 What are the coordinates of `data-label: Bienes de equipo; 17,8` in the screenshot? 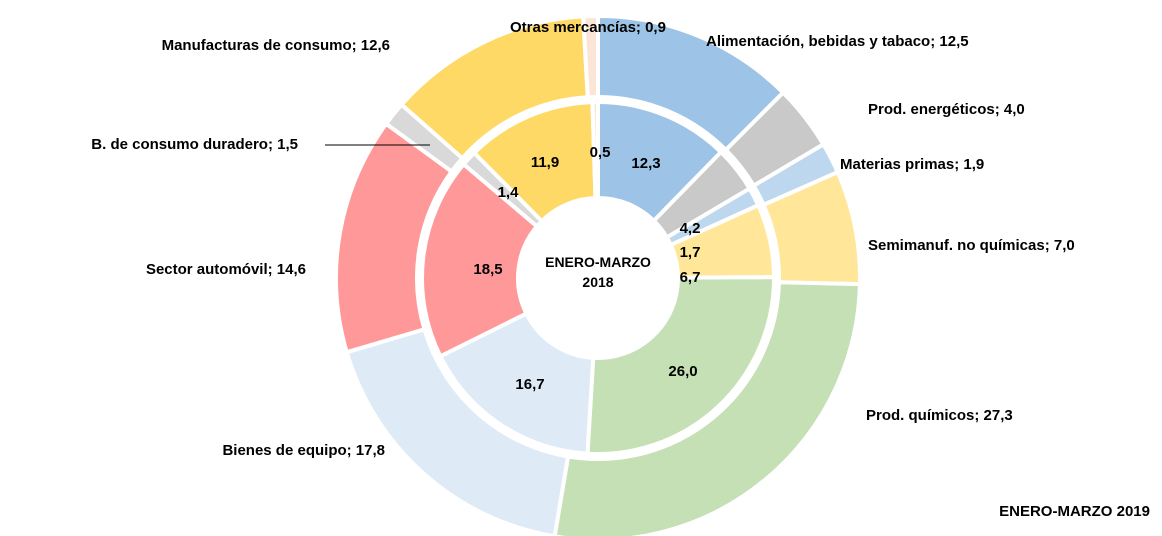 It's located at (303, 450).